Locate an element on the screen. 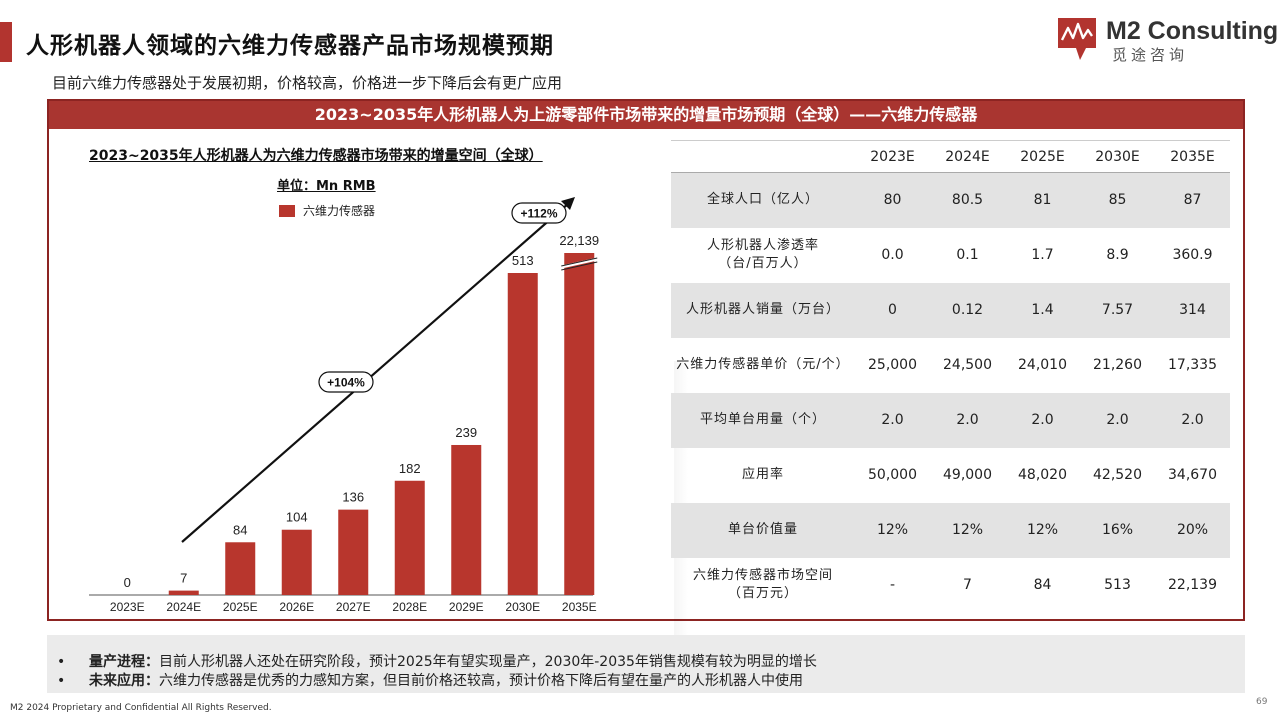 The width and height of the screenshot is (1280, 720). logo-mark-icon is located at coordinates (1077, 39).